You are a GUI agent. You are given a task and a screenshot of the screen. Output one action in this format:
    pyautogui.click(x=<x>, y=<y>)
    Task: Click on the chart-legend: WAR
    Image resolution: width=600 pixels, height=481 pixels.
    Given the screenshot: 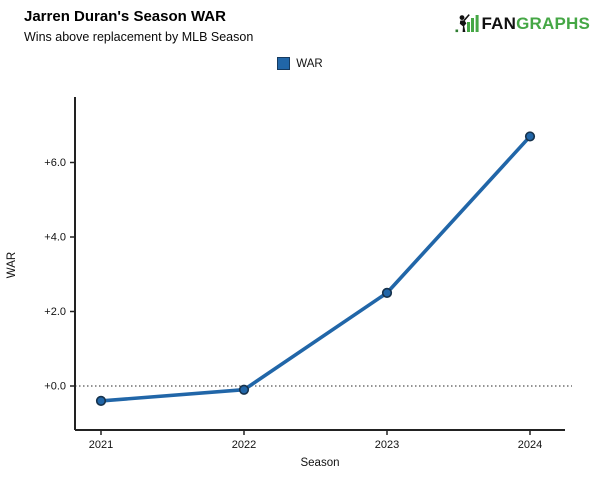 What is the action you would take?
    pyautogui.click(x=300, y=63)
    